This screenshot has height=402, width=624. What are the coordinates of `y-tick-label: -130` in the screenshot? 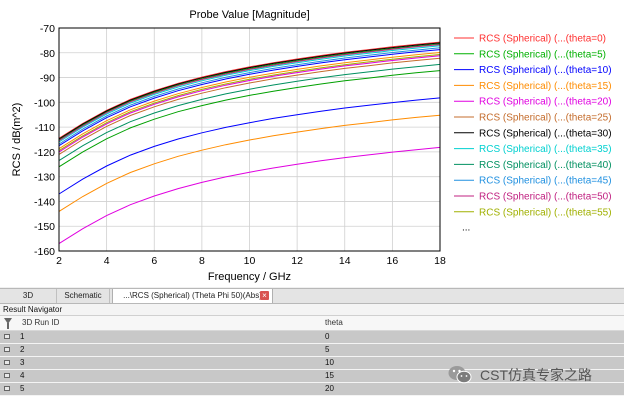 It's located at (44, 178).